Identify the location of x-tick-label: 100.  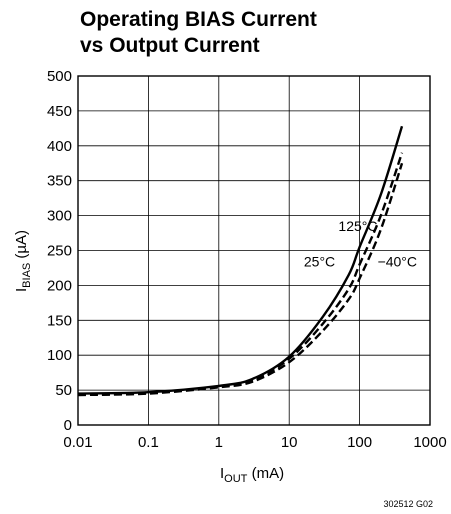
(359, 442).